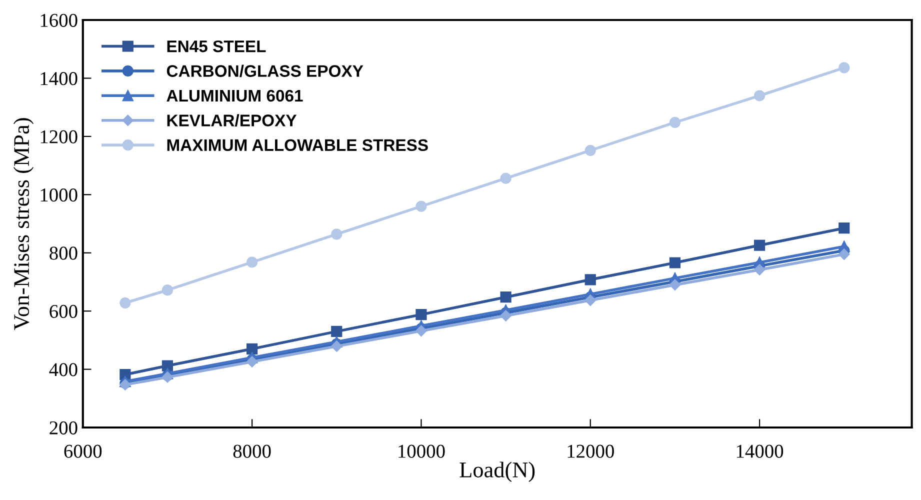 The width and height of the screenshot is (921, 500). I want to click on y-tick-label: 1200, so click(59, 137).